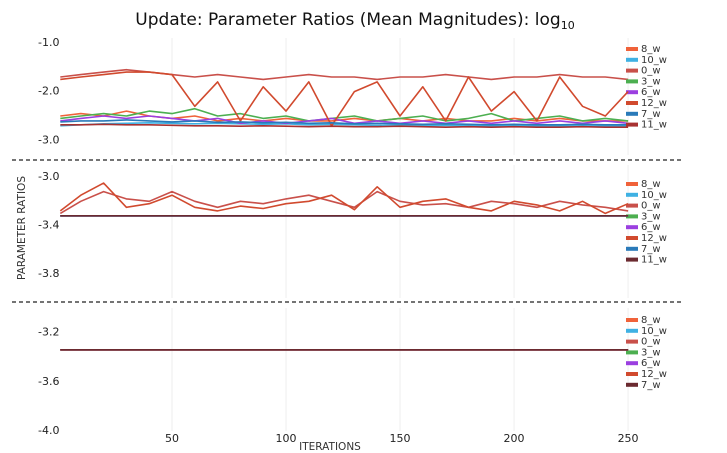 This screenshot has height=453, width=727. What do you see at coordinates (48, 332) in the screenshot?
I see `y-tick-label: -3.2` at bounding box center [48, 332].